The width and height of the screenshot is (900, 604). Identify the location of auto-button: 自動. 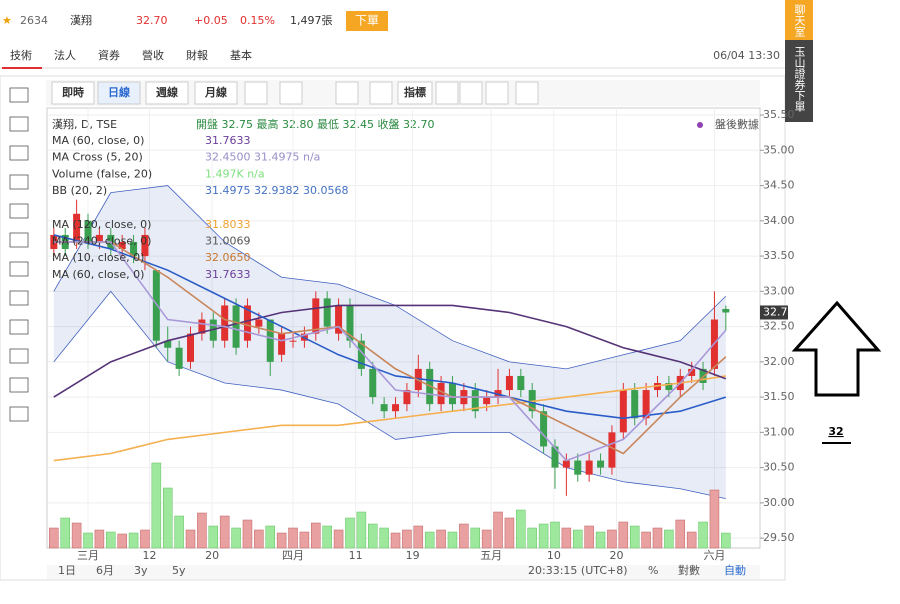
(735, 570).